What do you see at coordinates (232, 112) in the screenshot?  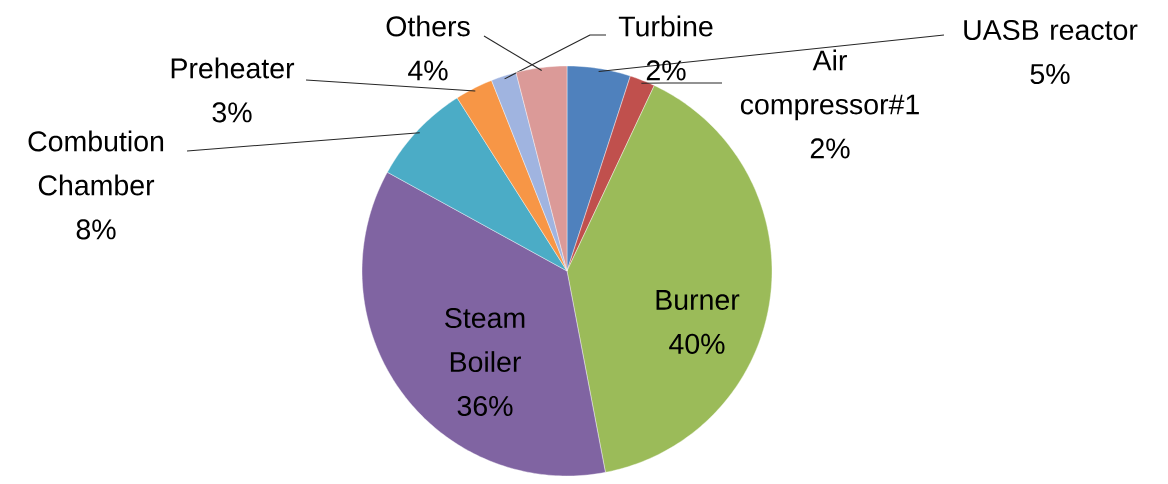 I see `data-label: 3%` at bounding box center [232, 112].